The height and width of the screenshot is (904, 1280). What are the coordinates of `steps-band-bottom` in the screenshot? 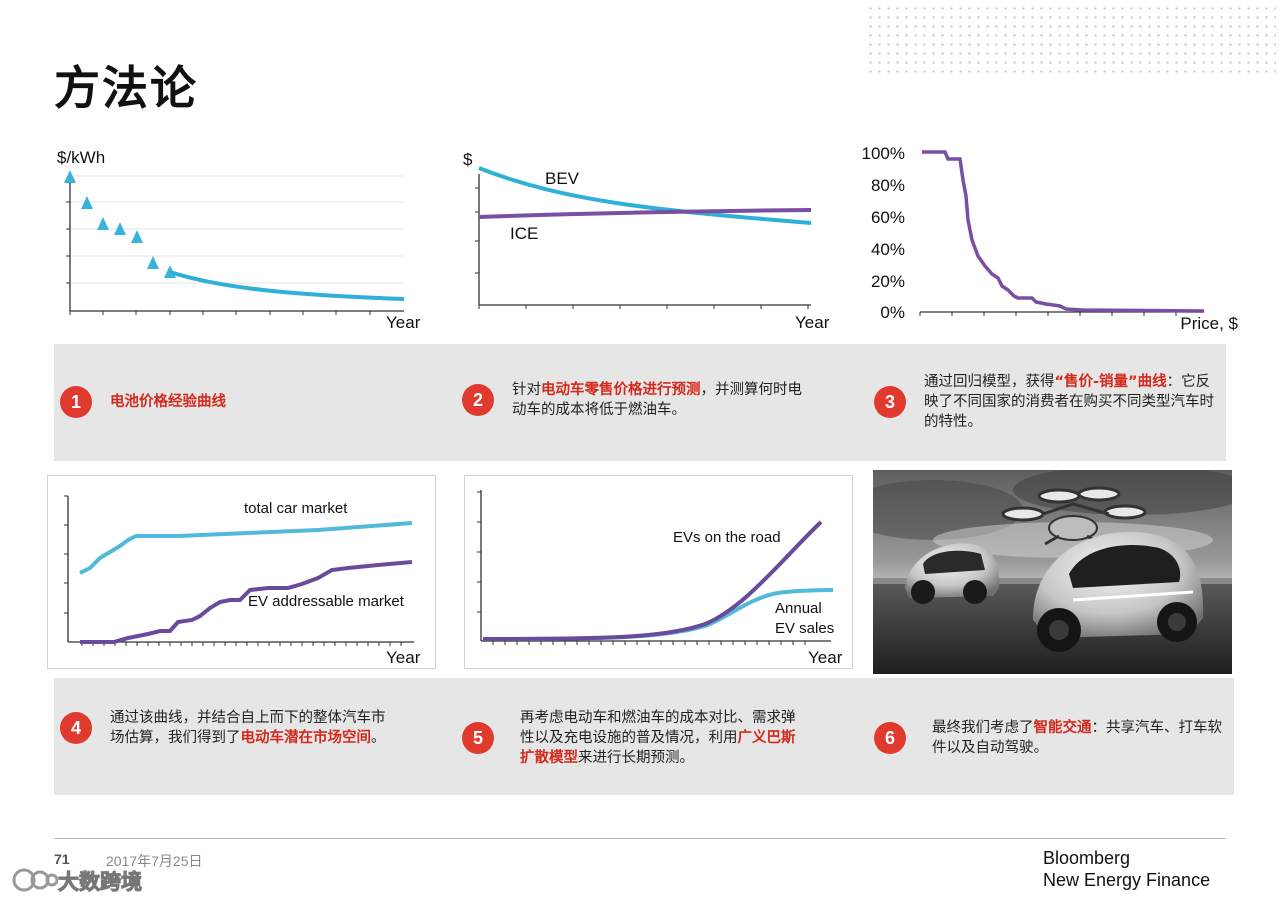 It's located at (644, 736).